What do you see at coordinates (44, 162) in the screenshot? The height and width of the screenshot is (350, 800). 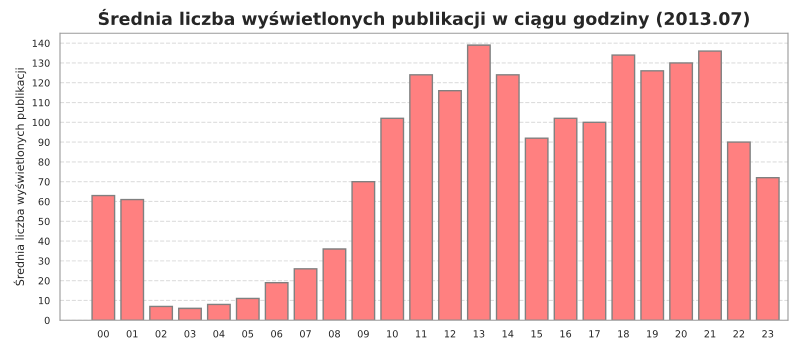 I see `y-tick-label: 80` at bounding box center [44, 162].